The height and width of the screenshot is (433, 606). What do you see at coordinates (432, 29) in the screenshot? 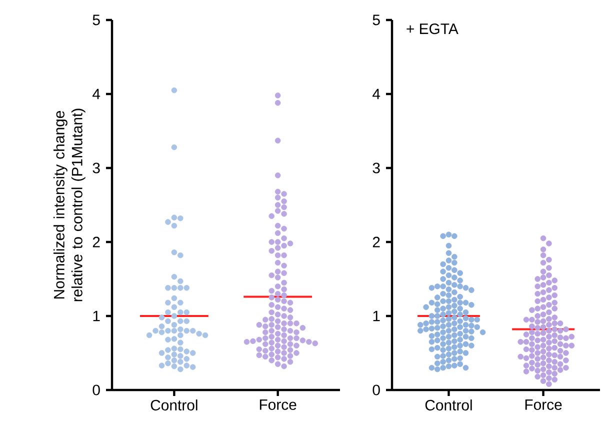
I see `annotation: + EGTA` at bounding box center [432, 29].